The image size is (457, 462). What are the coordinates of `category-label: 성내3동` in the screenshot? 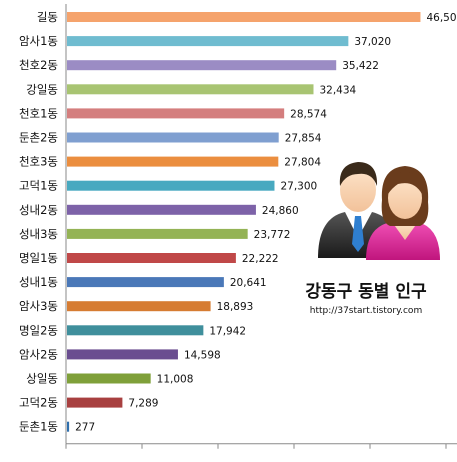 It's located at (38, 234).